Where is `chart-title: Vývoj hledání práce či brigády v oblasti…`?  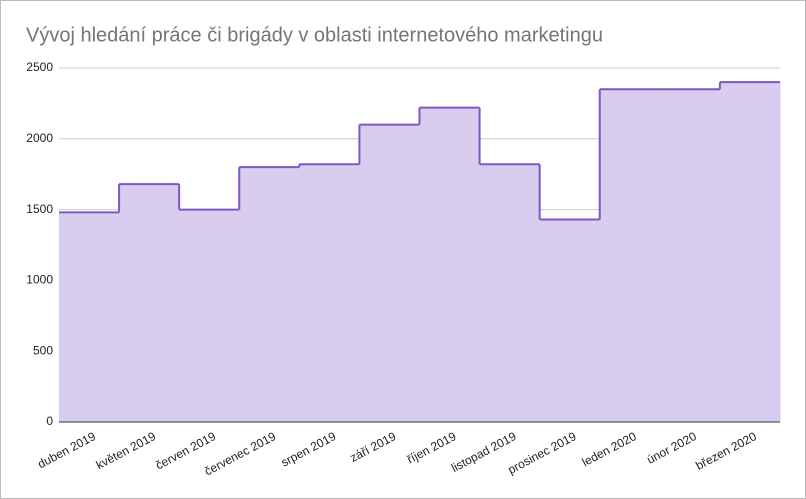
chart-title: Vývoj hledání práce či brigády v oblasti… is located at coordinates (314, 35).